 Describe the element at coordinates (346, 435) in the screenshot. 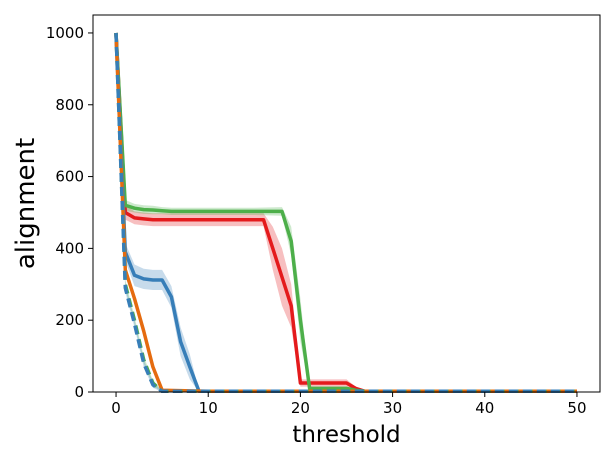

I see `x-axis-label: threshold` at that location.